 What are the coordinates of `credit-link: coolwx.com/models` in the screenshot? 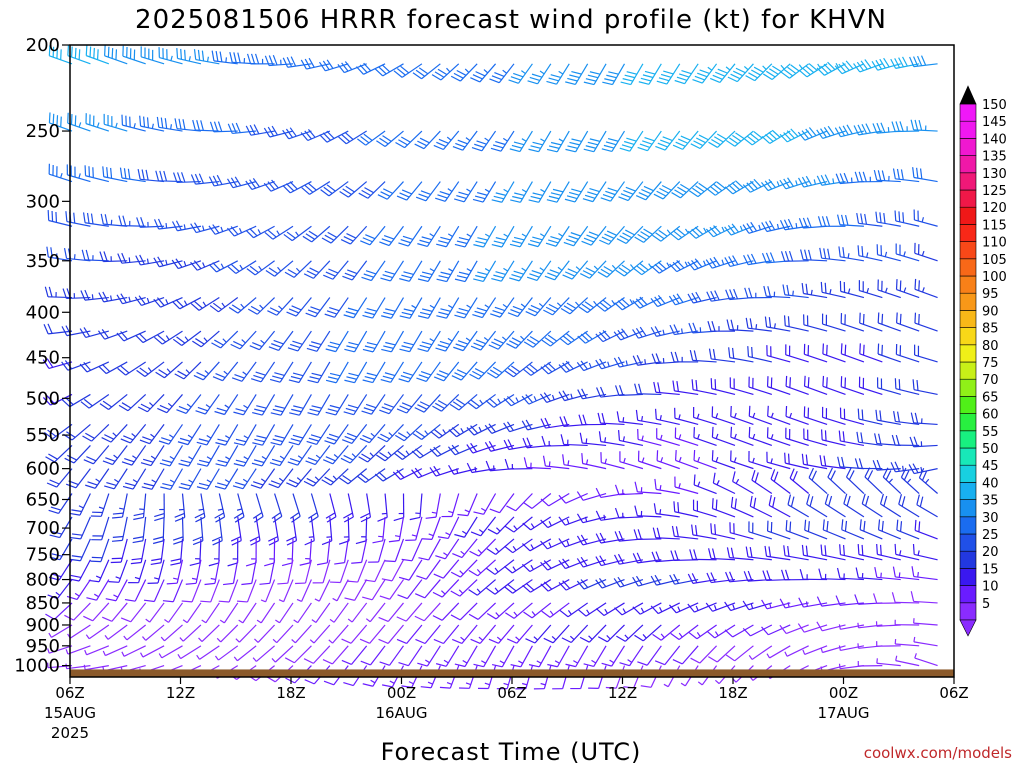 It's located at (938, 753).